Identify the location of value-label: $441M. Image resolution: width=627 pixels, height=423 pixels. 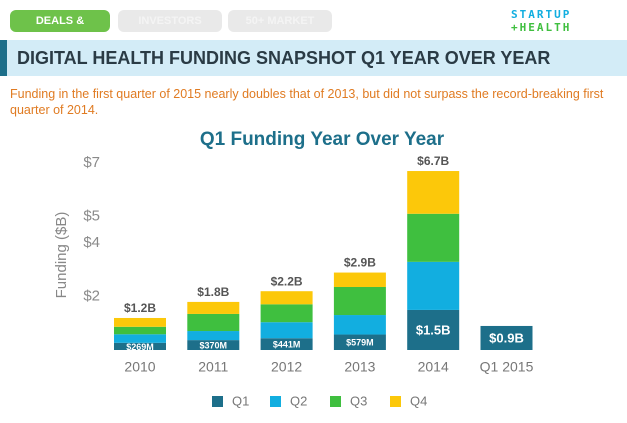
(287, 344).